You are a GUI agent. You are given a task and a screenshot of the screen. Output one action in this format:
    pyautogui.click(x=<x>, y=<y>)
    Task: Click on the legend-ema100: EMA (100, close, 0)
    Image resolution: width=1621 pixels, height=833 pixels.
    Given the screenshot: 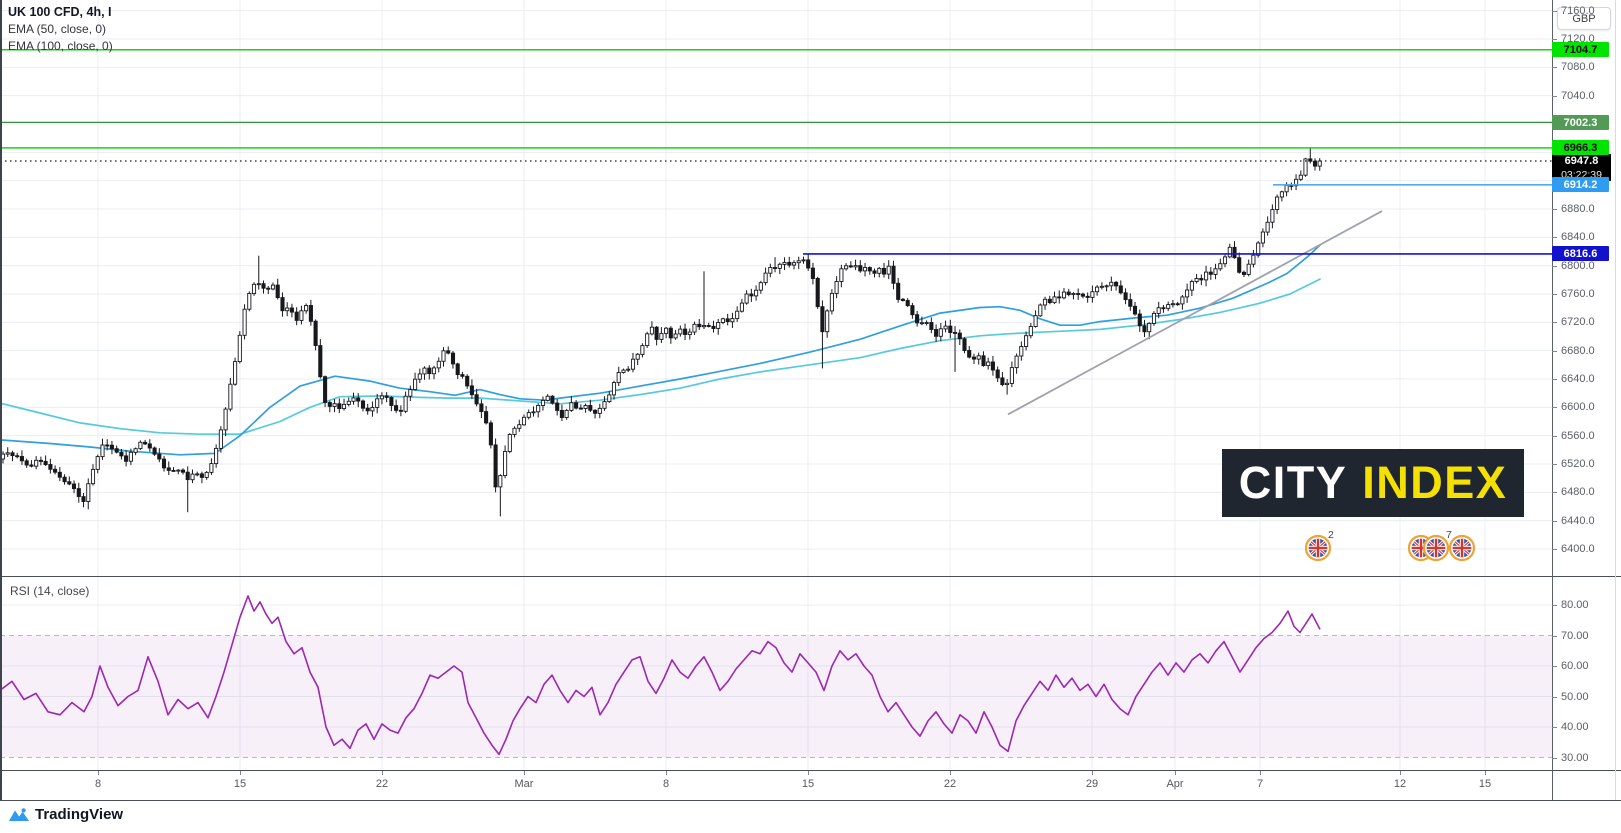 What is the action you would take?
    pyautogui.click(x=60, y=46)
    